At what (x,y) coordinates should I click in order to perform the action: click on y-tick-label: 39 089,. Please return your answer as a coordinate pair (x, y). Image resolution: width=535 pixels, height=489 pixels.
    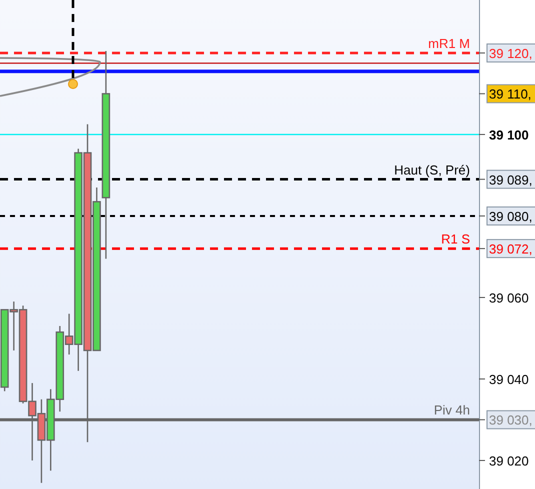
    Looking at the image, I should click on (510, 180).